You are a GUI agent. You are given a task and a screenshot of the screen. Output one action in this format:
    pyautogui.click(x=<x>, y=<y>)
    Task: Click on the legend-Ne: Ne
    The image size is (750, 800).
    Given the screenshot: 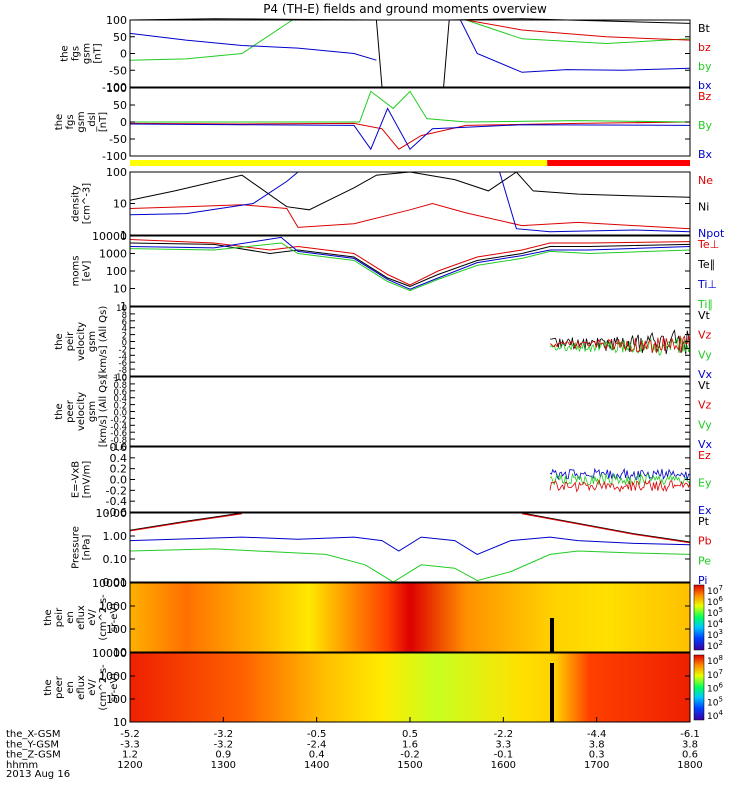 What is the action you would take?
    pyautogui.click(x=705, y=180)
    